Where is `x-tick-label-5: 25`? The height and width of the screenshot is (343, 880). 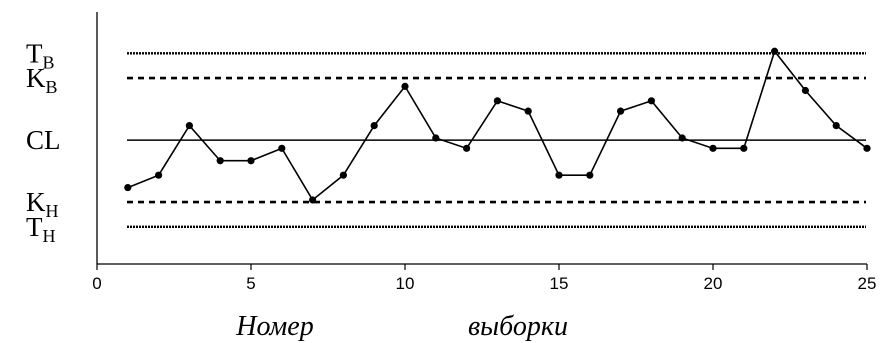
x-tick-label-5: 25 is located at coordinates (867, 283).